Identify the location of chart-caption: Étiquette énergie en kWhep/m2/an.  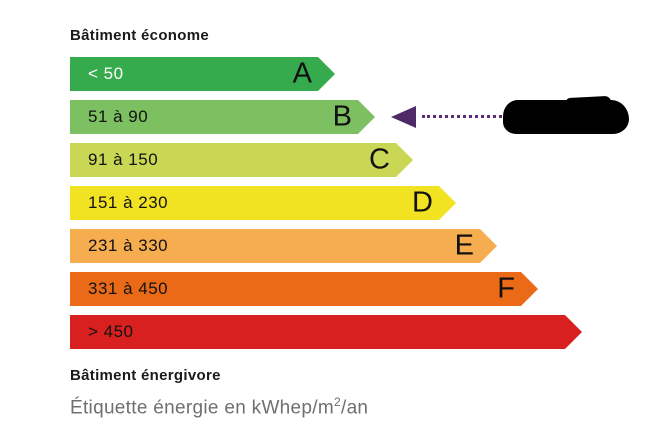
(219, 407).